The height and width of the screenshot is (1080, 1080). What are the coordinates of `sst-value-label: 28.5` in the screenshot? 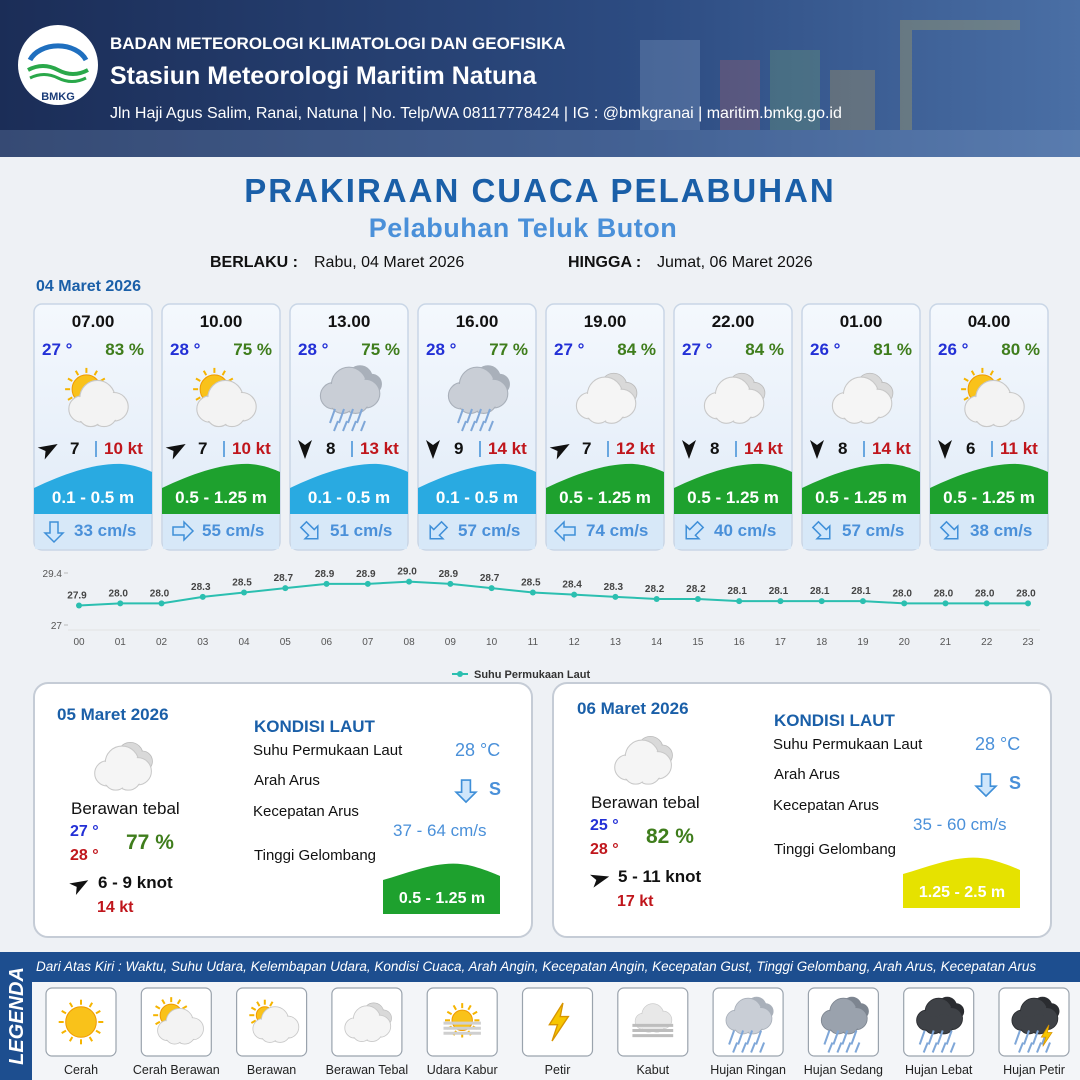 It's located at (242, 583).